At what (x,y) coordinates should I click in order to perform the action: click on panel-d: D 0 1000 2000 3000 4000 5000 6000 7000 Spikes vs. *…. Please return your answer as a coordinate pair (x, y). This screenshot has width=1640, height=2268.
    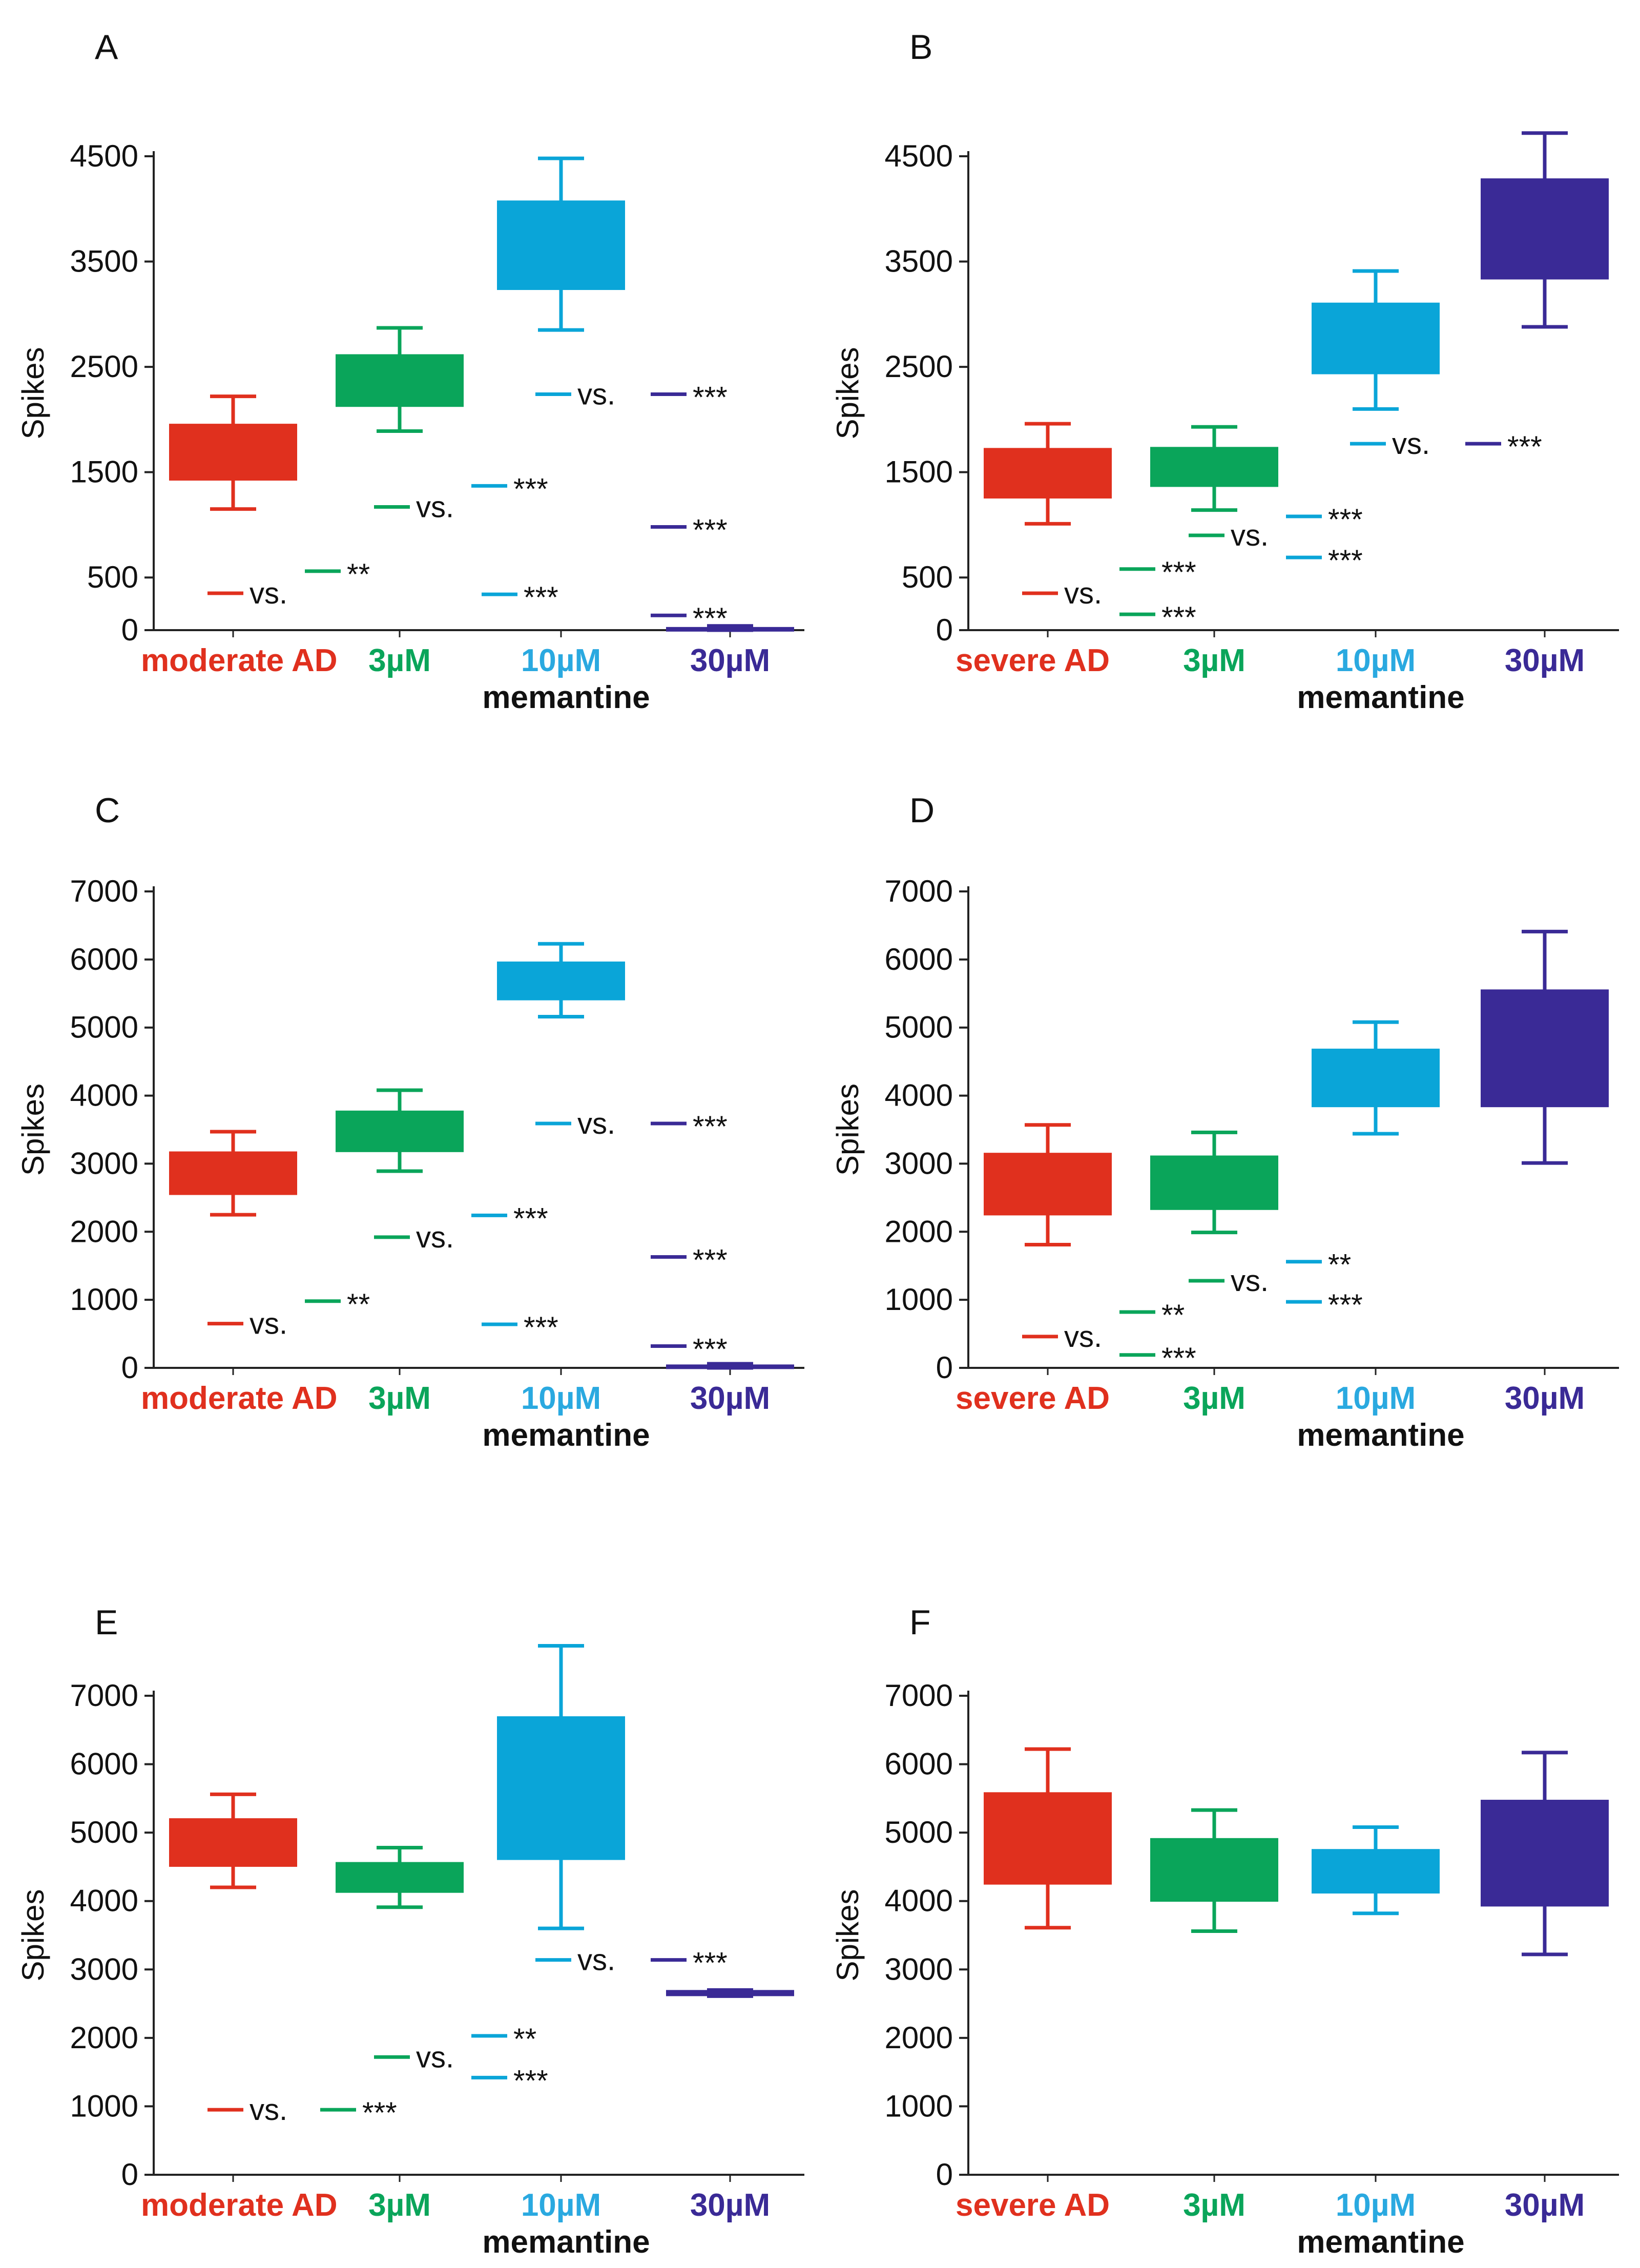
    Looking at the image, I should click on (1225, 1122).